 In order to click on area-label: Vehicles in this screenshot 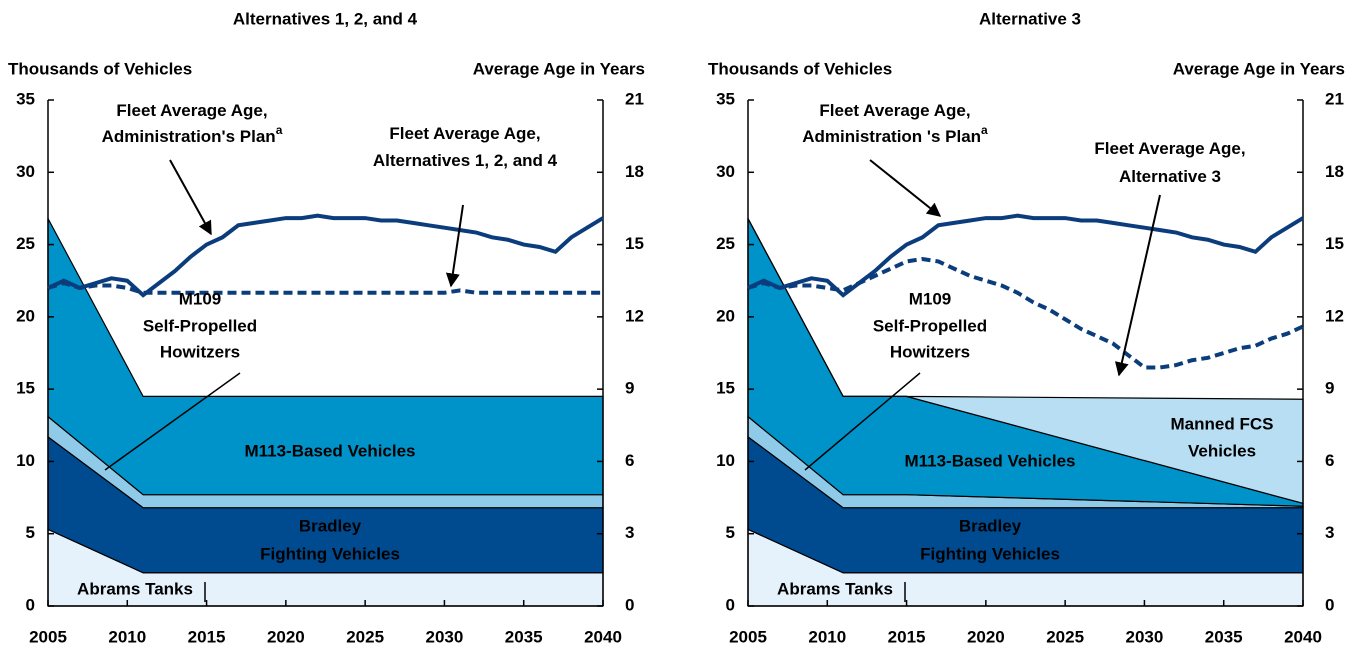, I will do `click(1222, 450)`.